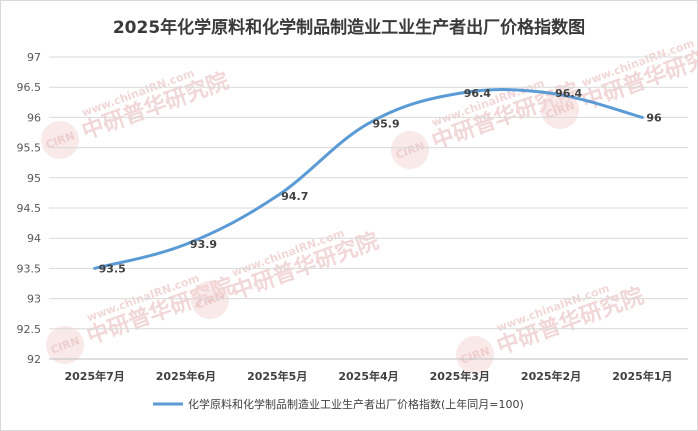 This screenshot has width=698, height=431. What do you see at coordinates (642, 376) in the screenshot?
I see `x-tick-label: 2025年1月` at bounding box center [642, 376].